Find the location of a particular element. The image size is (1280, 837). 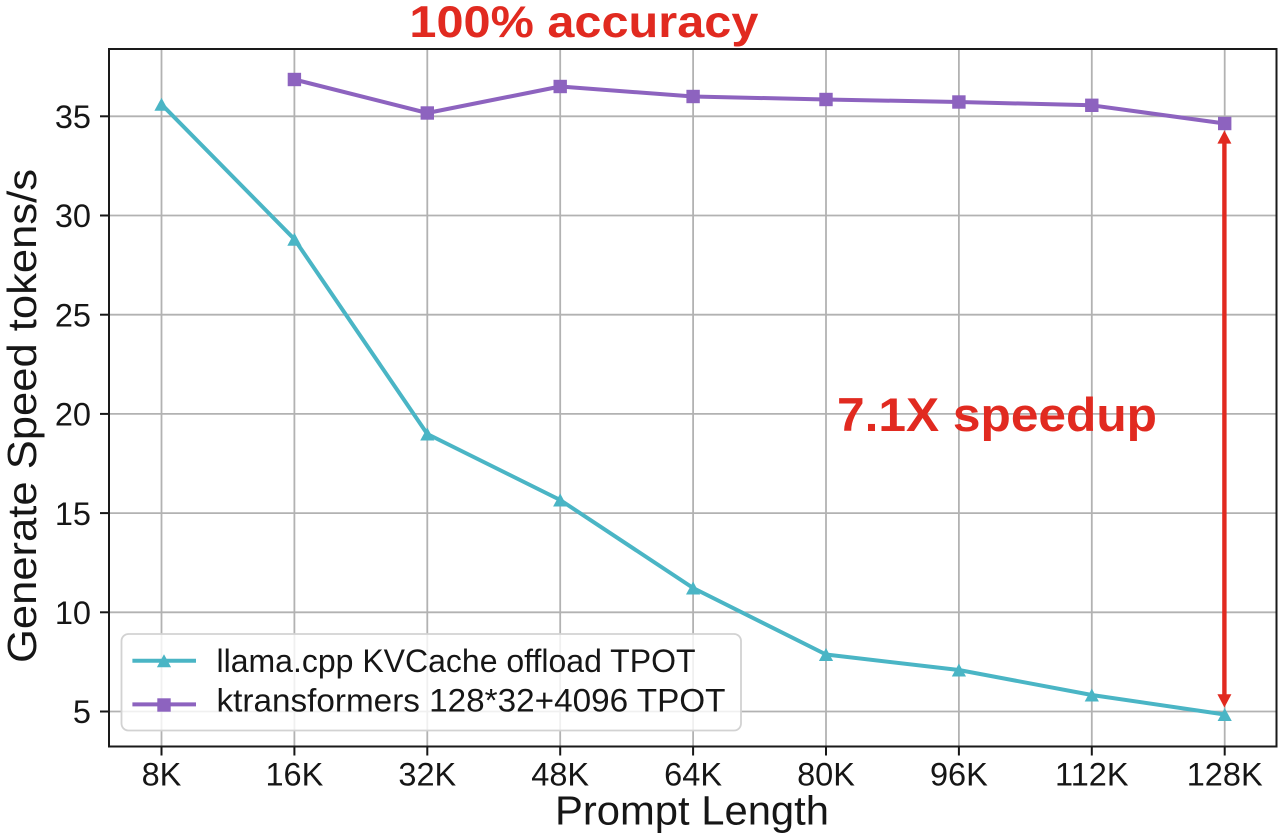

svg-text: 80K is located at coordinates (826, 775).